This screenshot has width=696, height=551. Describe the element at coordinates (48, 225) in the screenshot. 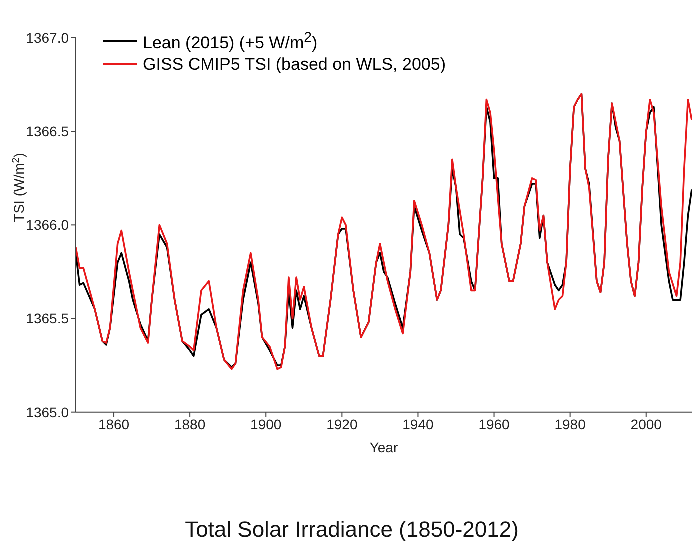

I see `y-tick-label: 1366.0` at that location.